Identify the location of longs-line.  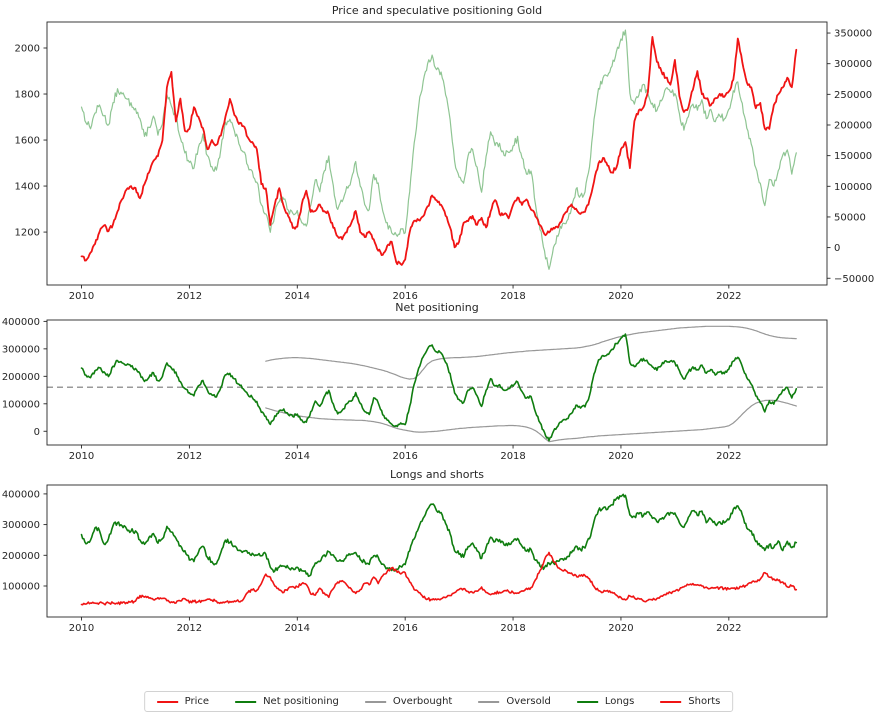
(439, 535).